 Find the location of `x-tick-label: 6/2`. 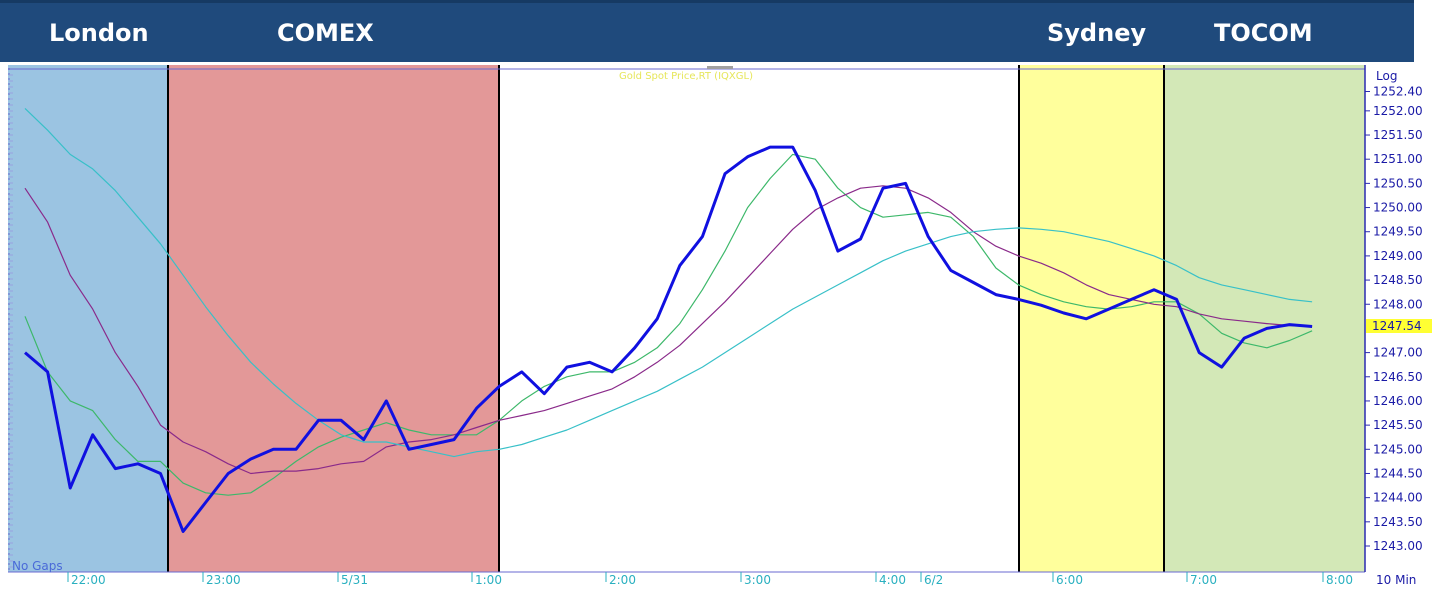

x-tick-label: 6/2 is located at coordinates (933, 580).